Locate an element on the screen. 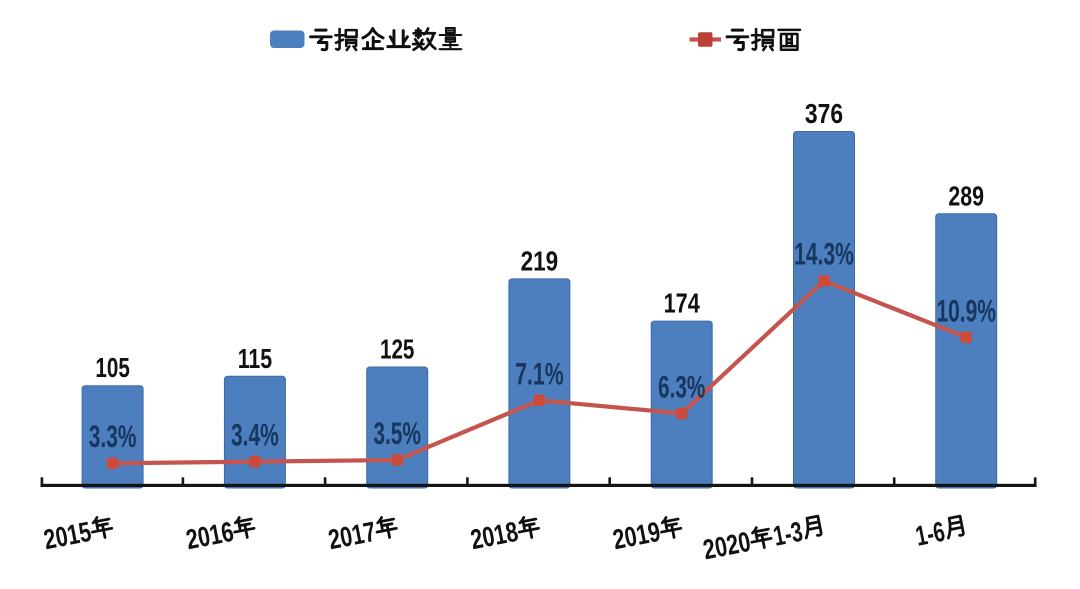  svg-text: 3.4% is located at coordinates (255, 434).